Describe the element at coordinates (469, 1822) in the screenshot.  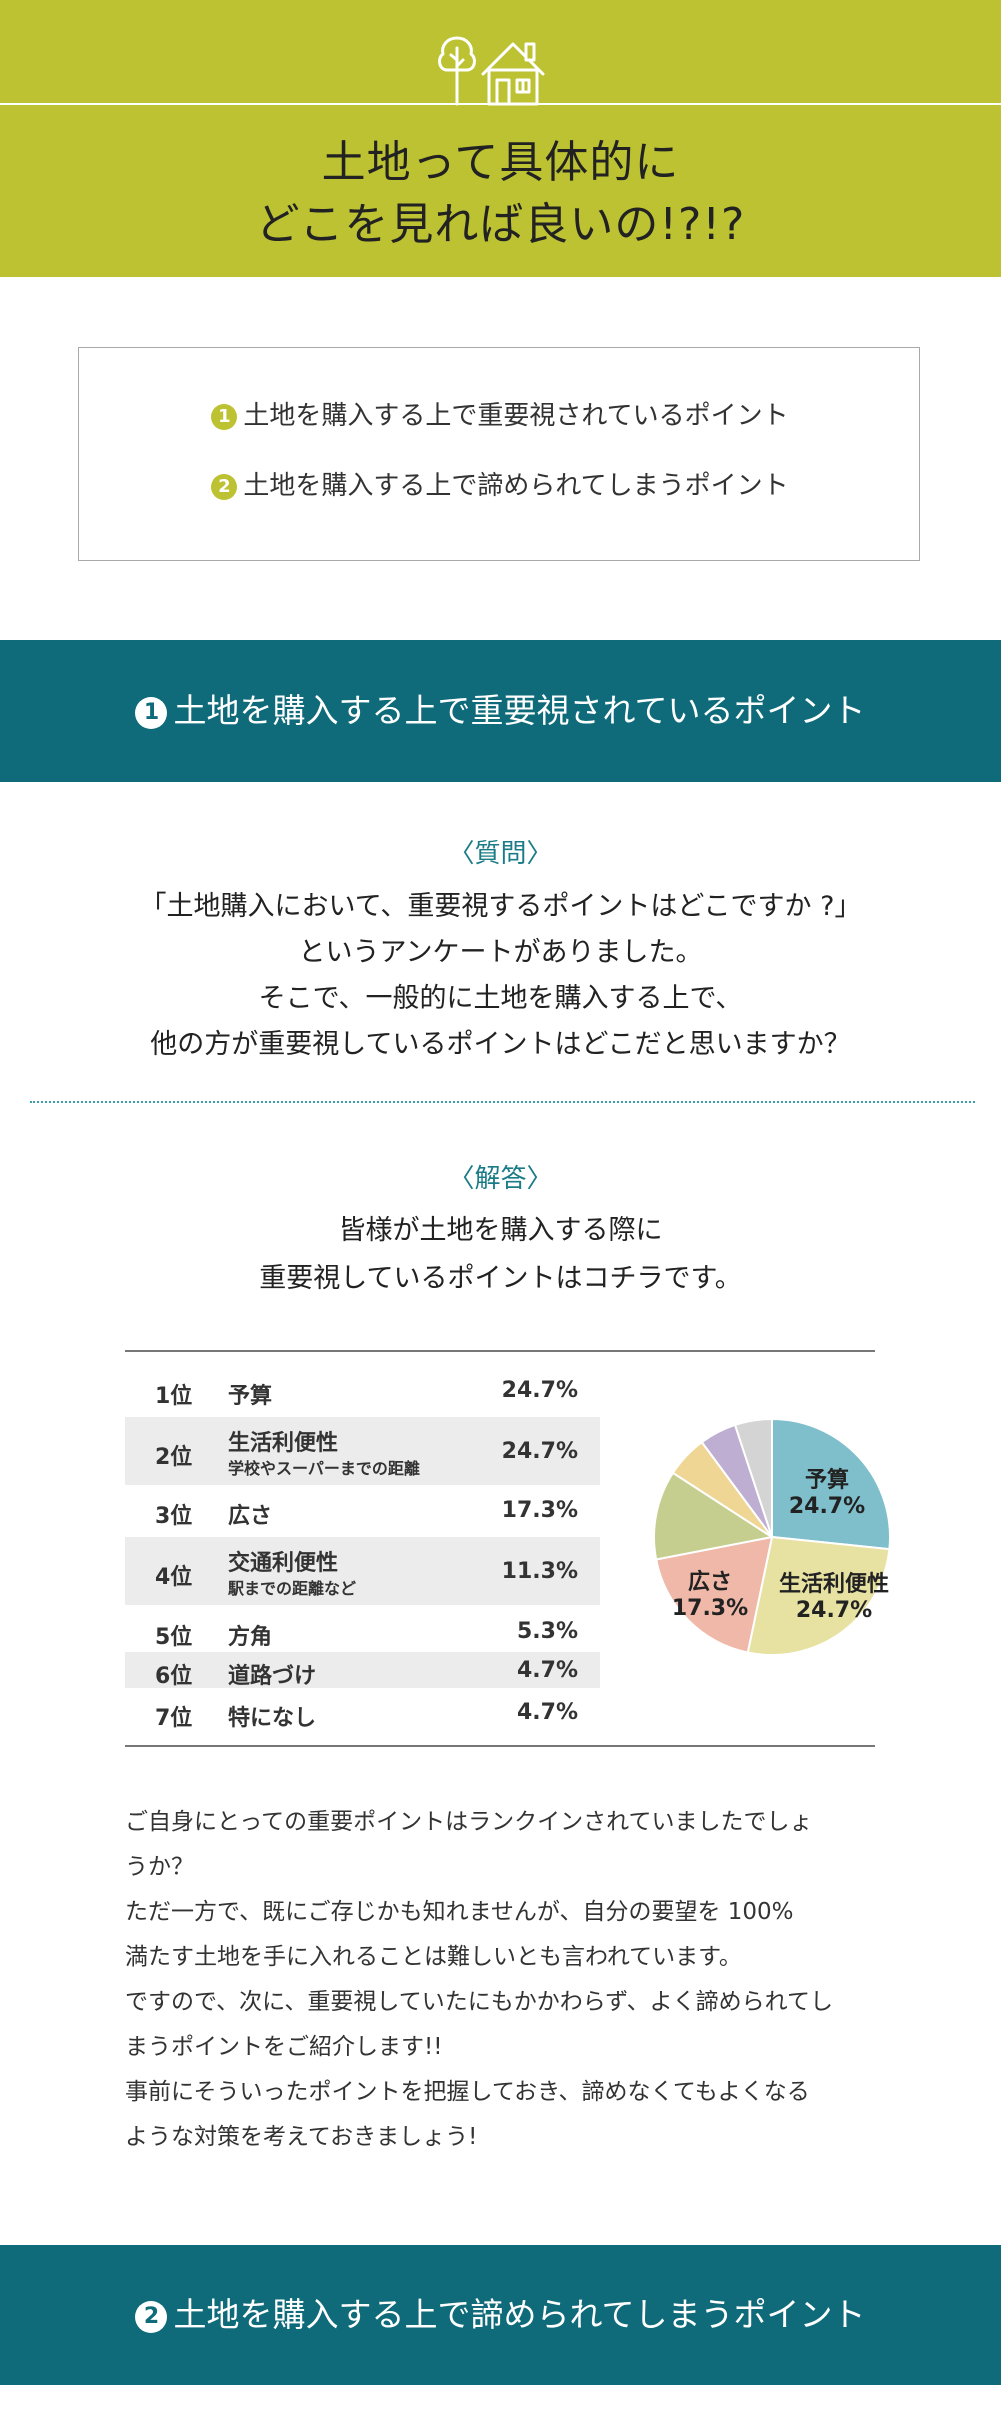
I see `paragraph-line: ご自身にとっての重要ポイントはランクインされていましたでしょ` at that location.